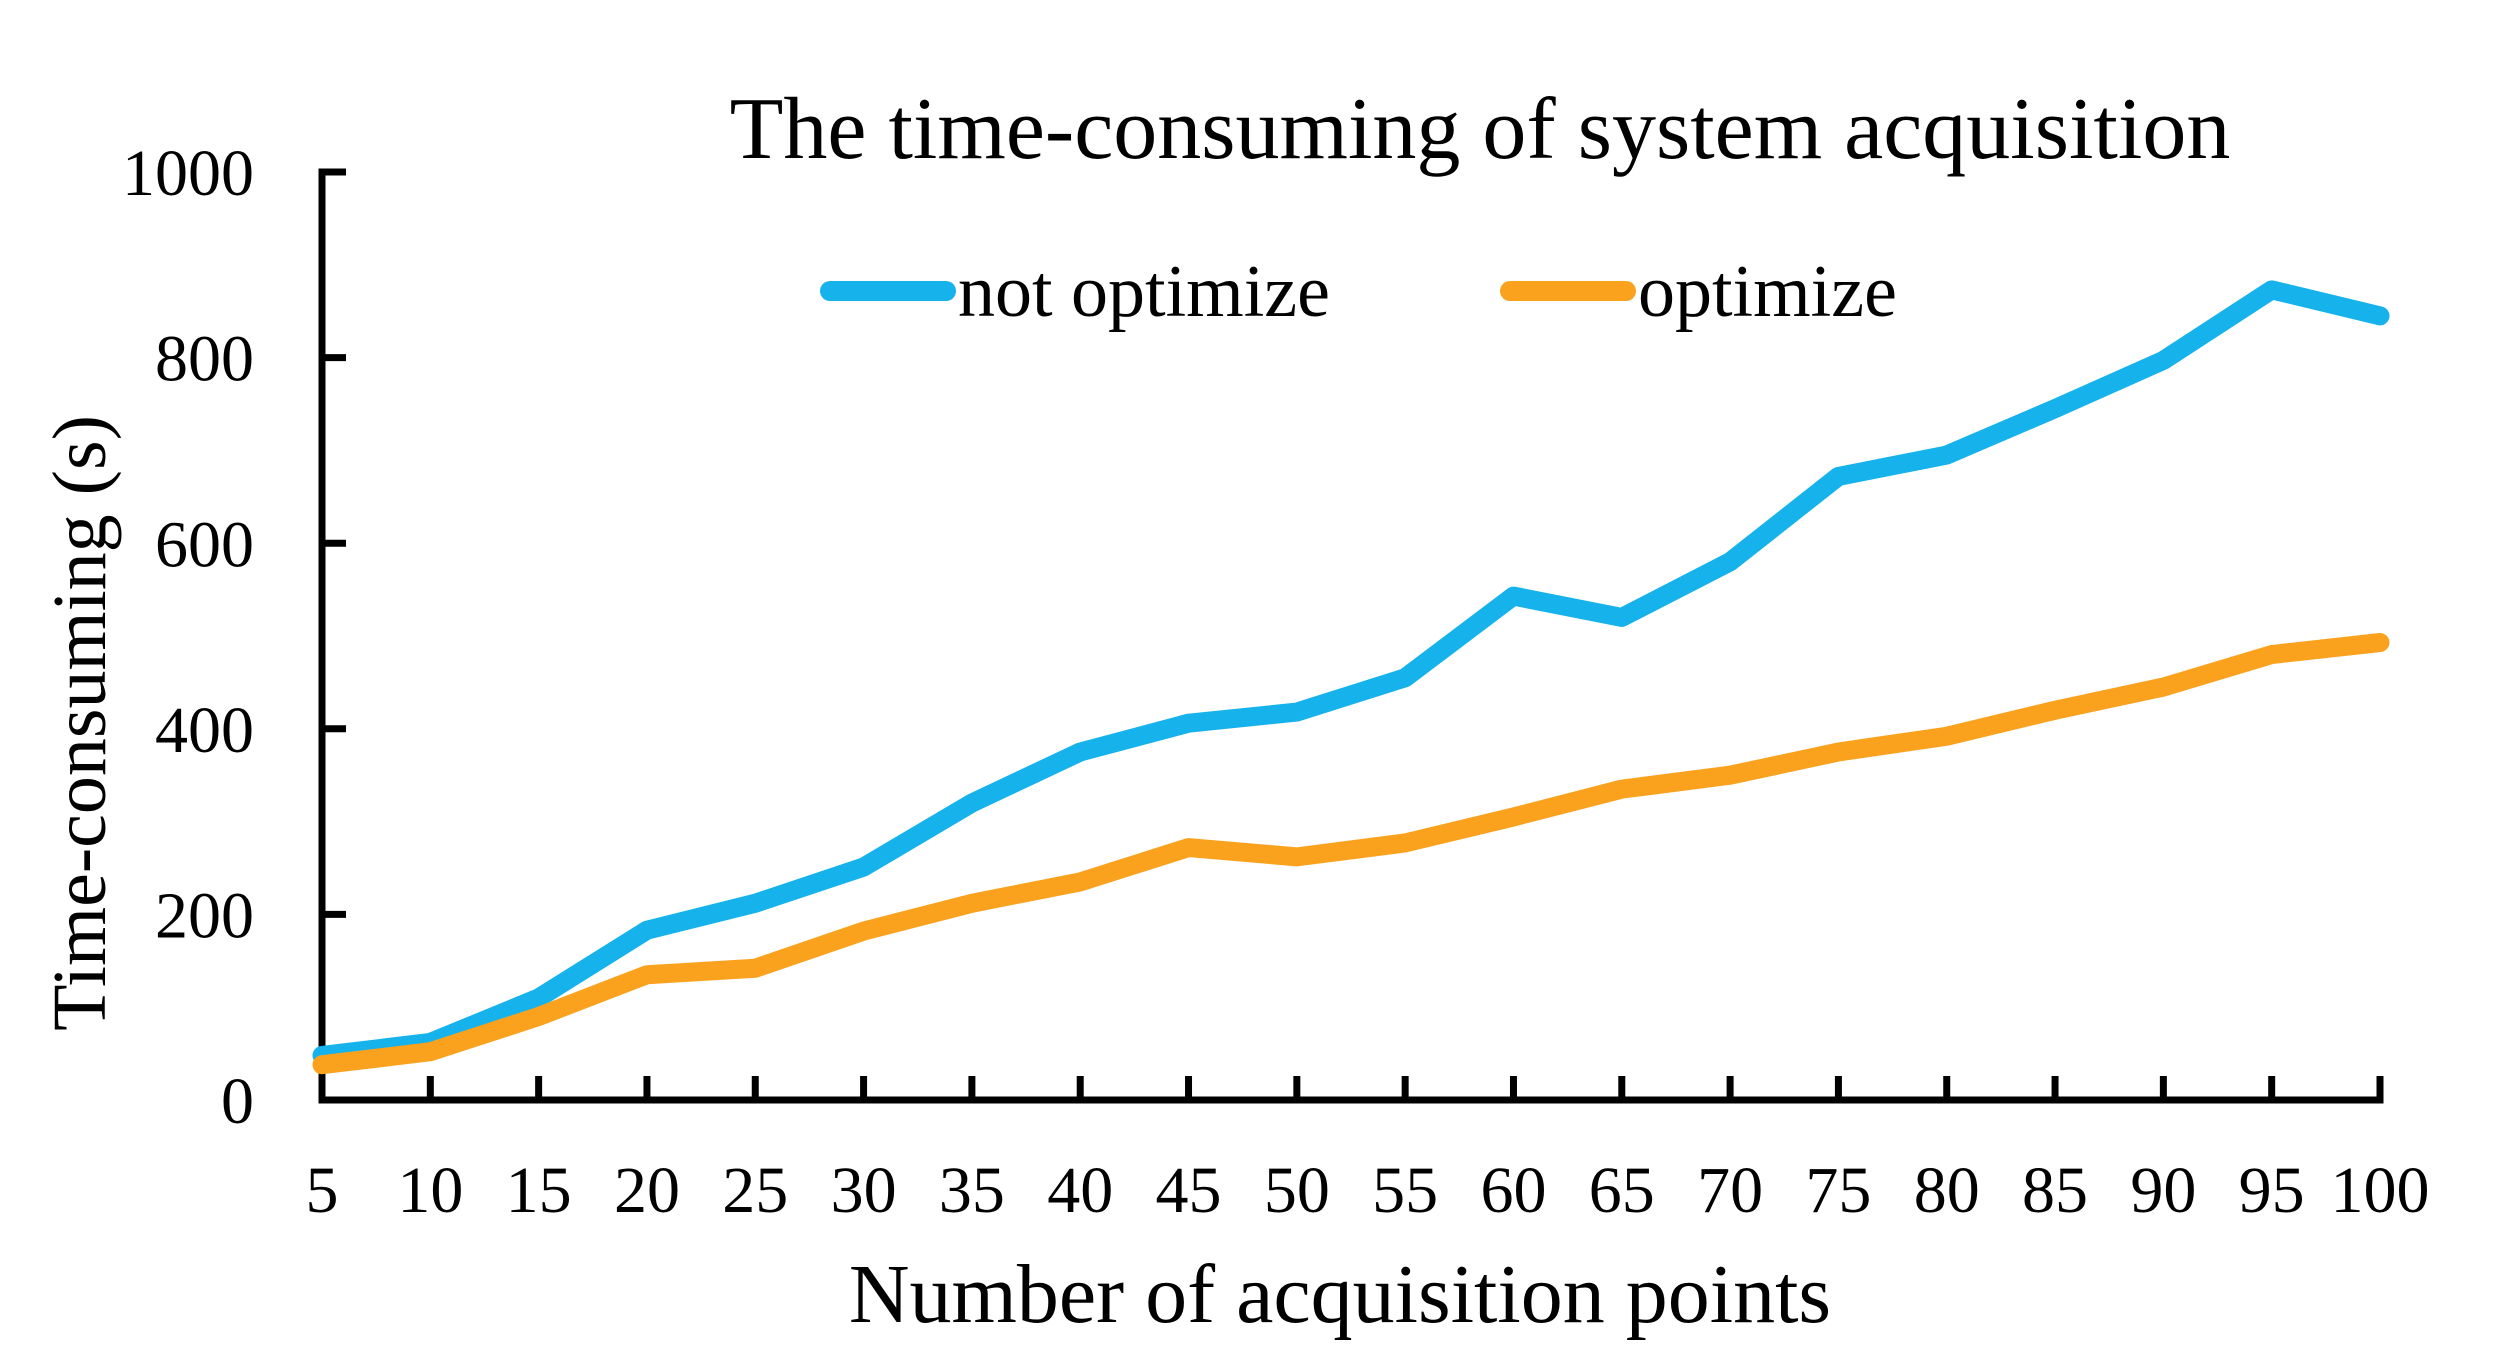 This screenshot has height=1356, width=2497. Describe the element at coordinates (80, 723) in the screenshot. I see `y-axis-title: Time-consuming (s)` at that location.